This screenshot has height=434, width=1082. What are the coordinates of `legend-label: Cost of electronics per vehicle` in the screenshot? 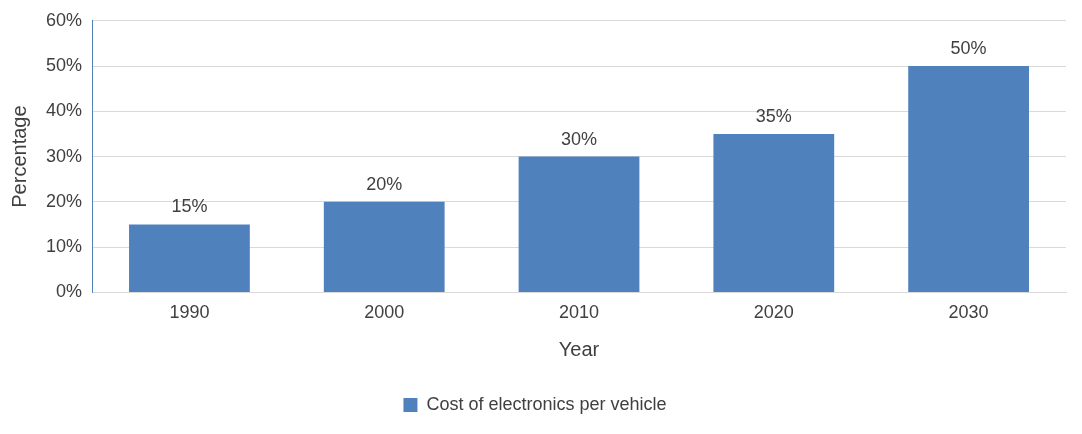 It's located at (546, 403).